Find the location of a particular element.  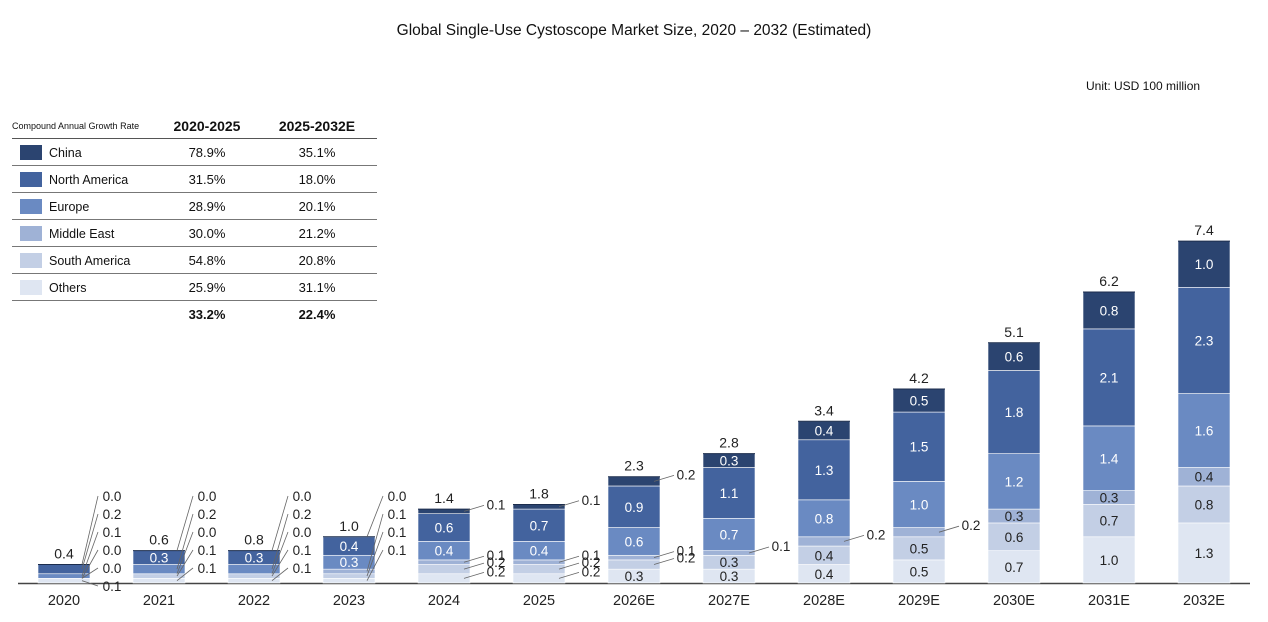

segment-label: 0.8 is located at coordinates (1109, 310).